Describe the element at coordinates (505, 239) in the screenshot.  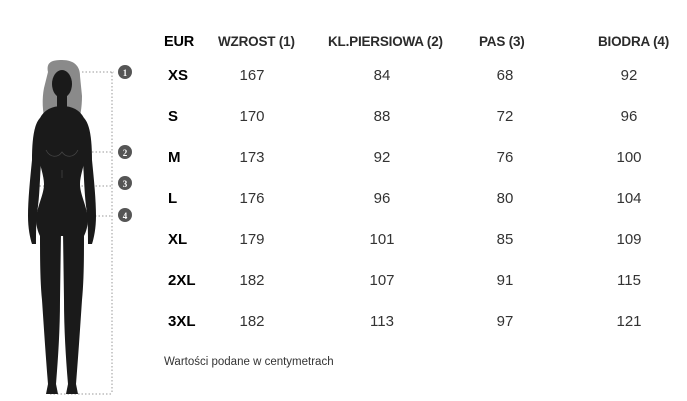
I see `waist-value: 85` at that location.